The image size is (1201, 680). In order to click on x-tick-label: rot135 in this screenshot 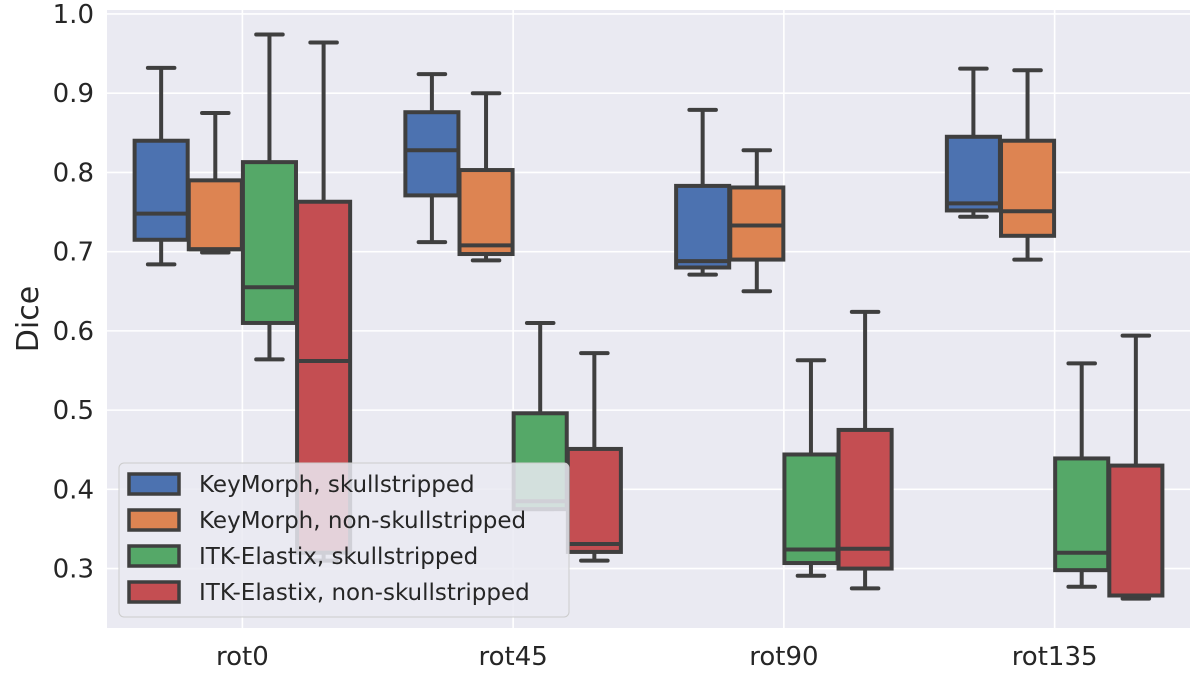, I will do `click(1055, 657)`.